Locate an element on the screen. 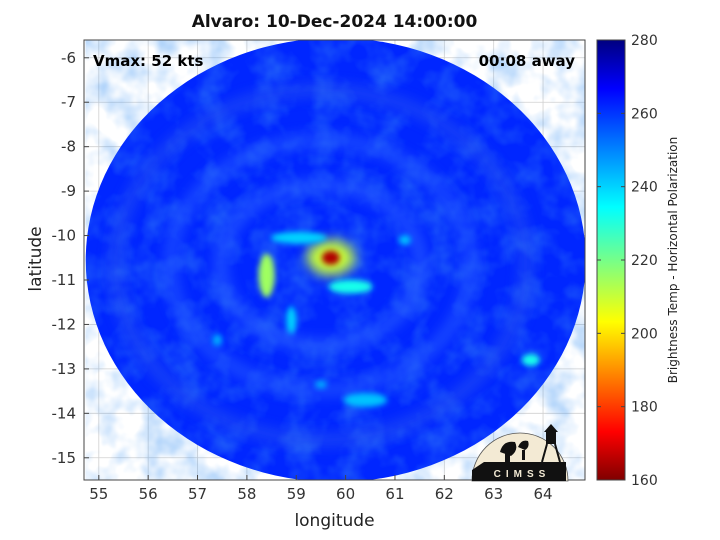 Image resolution: width=720 pixels, height=540 pixels. feature-southeast-arc is located at coordinates (350, 286).